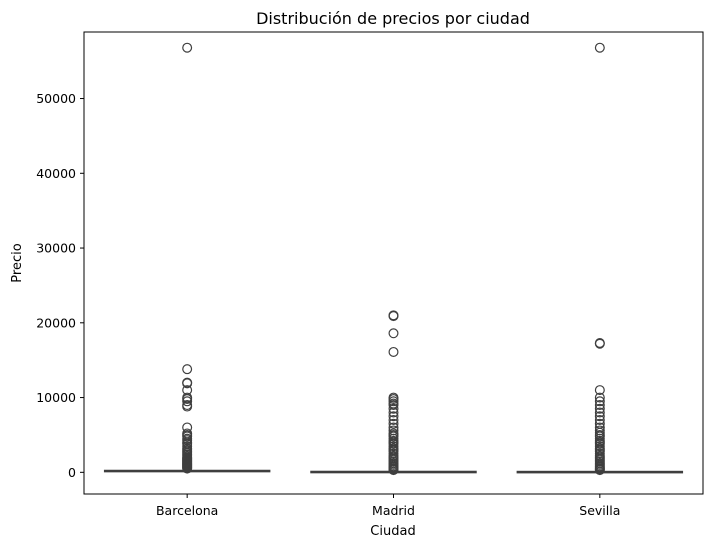 The image size is (713, 548). What do you see at coordinates (393, 510) in the screenshot?
I see `x-tick-label: Madrid` at bounding box center [393, 510].